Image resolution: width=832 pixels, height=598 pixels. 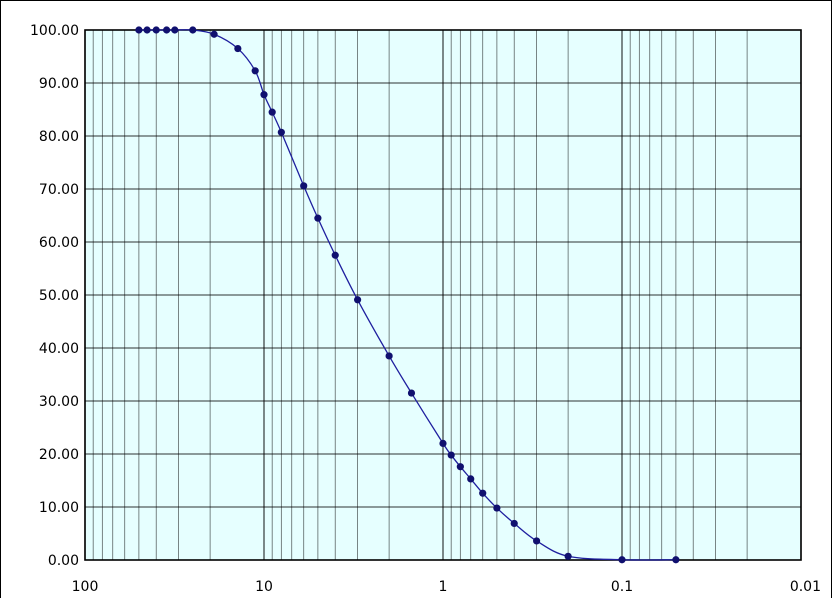 What do you see at coordinates (59, 402) in the screenshot?
I see `y-tick-label: 30.00` at bounding box center [59, 402].